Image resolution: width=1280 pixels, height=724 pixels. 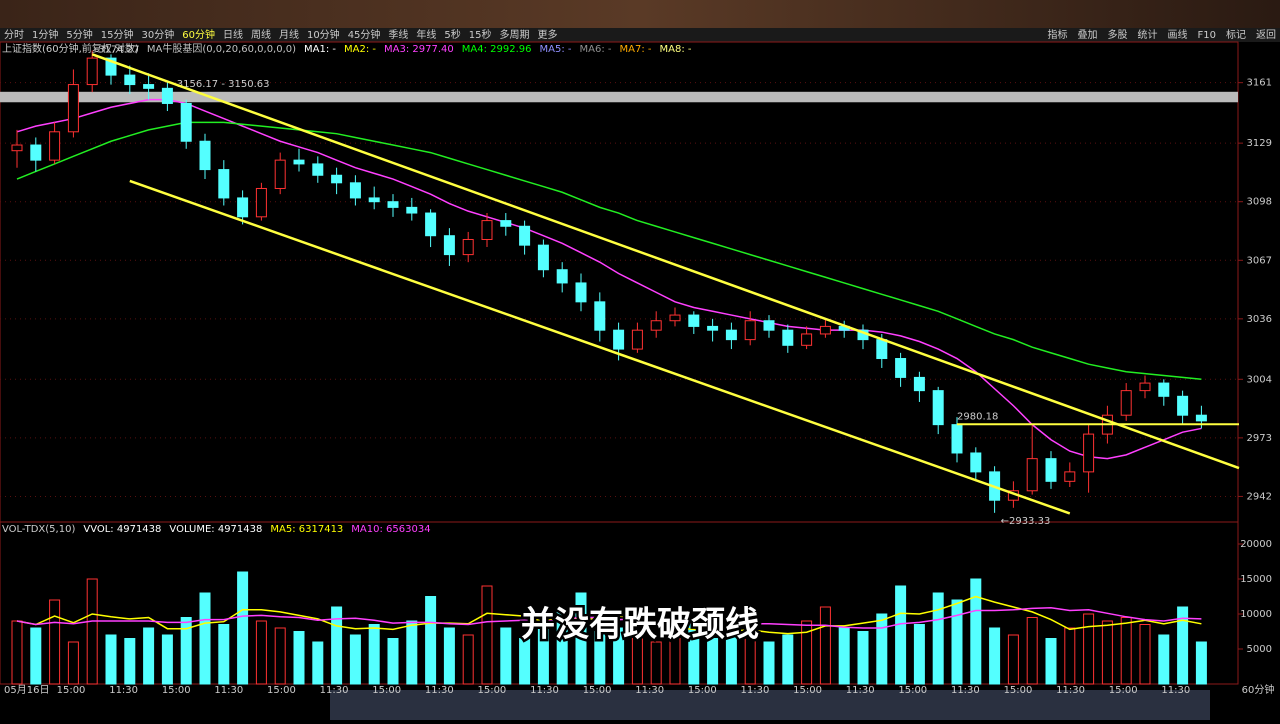 What do you see at coordinates (640, 35) in the screenshot?
I see `toolbar` at bounding box center [640, 35].